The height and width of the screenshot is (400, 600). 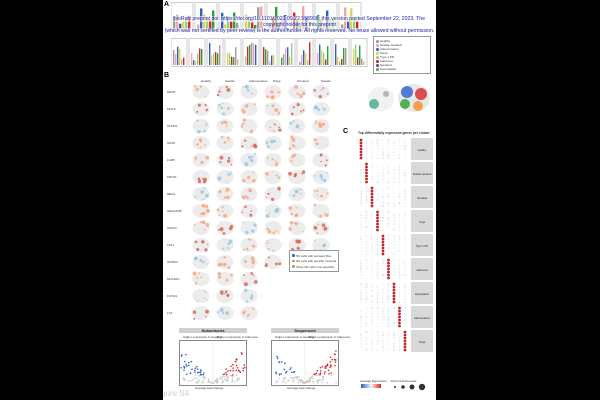 I want to click on umap-column-header: Serrated, so click(x=303, y=81).